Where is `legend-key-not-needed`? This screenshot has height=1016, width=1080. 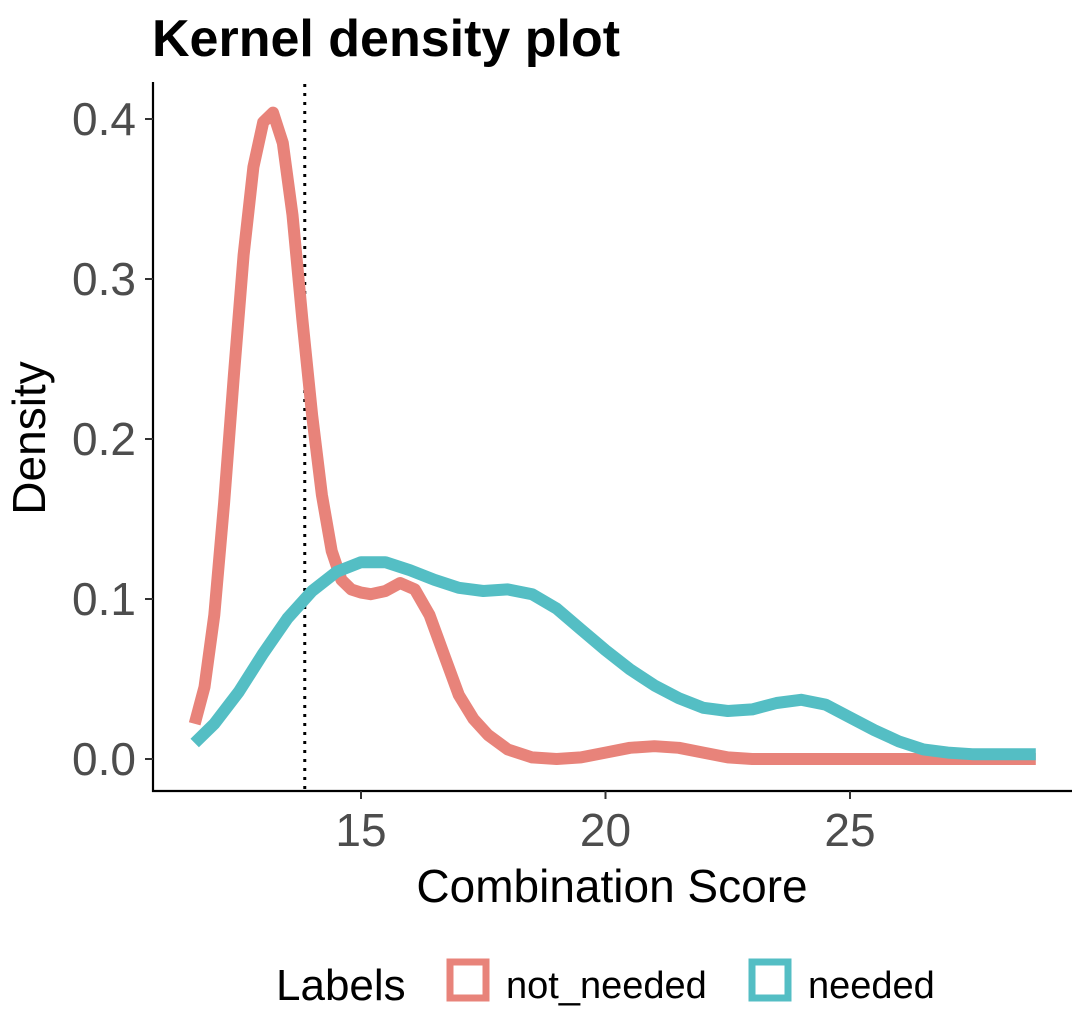 legend-key-not-needed is located at coordinates (468, 980).